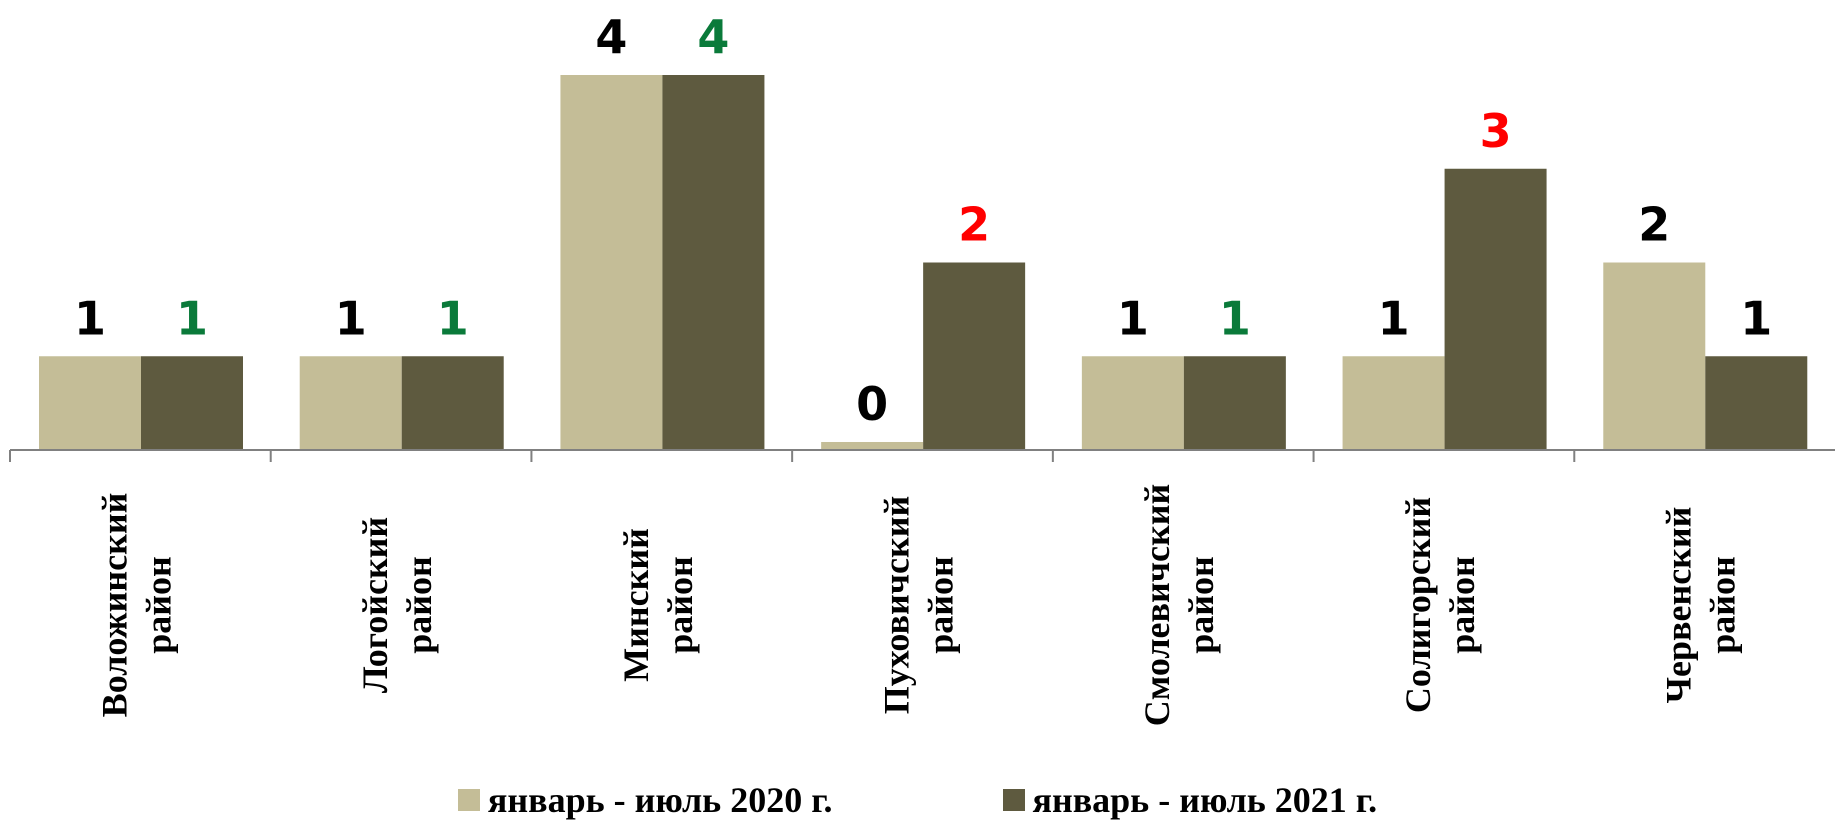  What do you see at coordinates (90, 318) in the screenshot?
I see `value-label-2020-0: 1` at bounding box center [90, 318].